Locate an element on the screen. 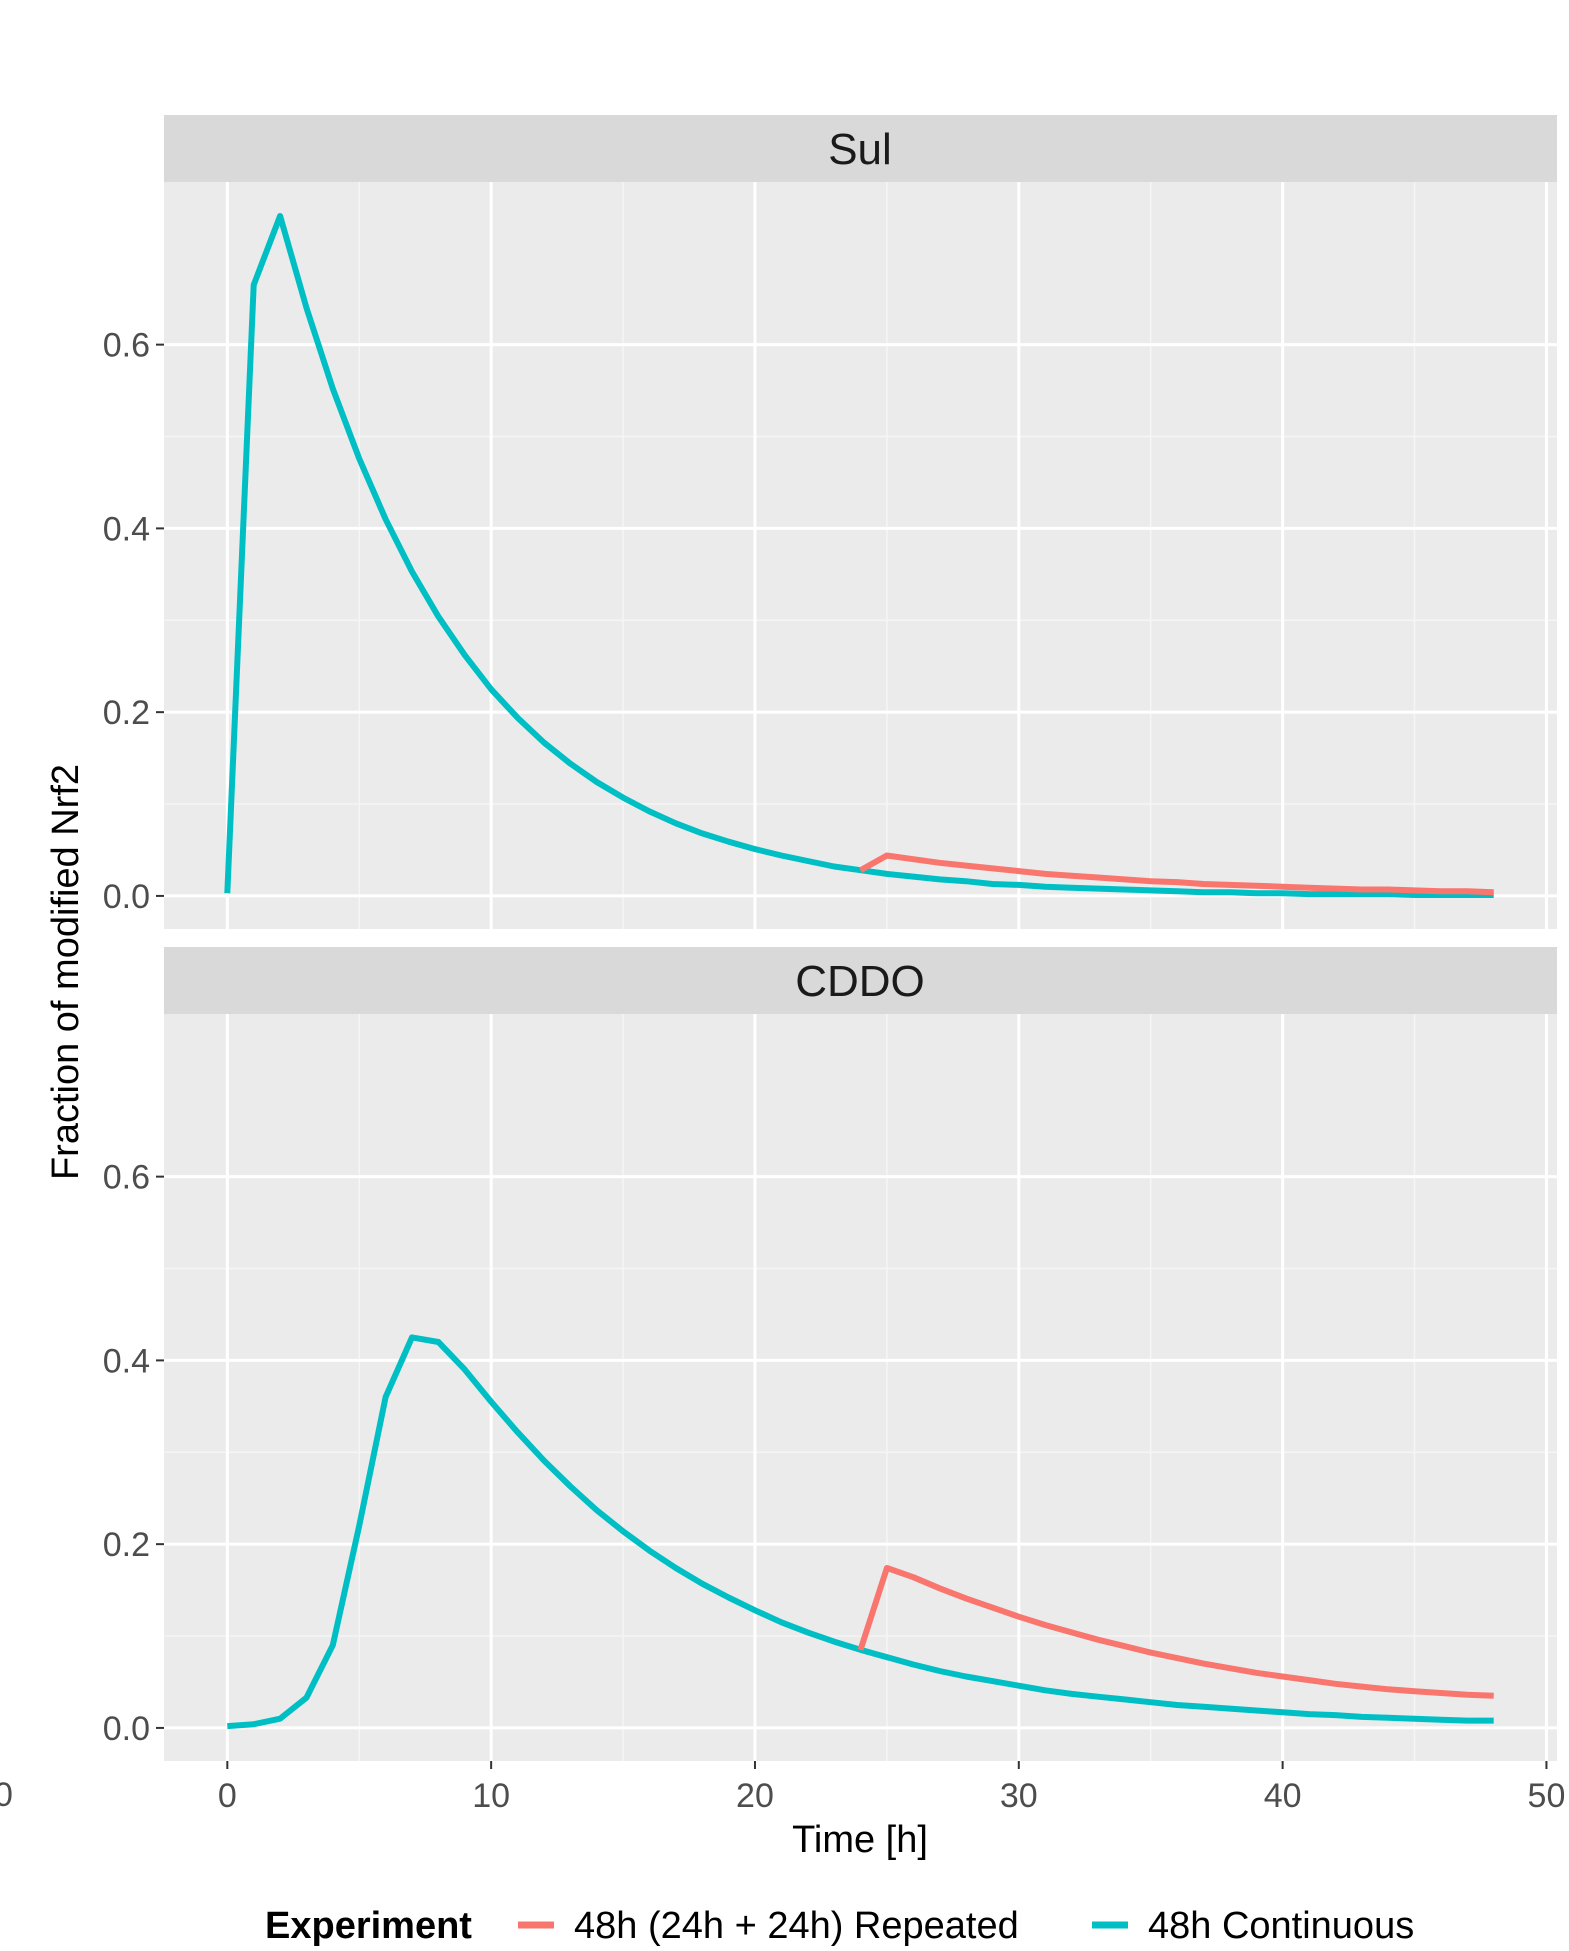 The image size is (1569, 1951). legend-label-repeated: 48h (24h + 24h) Repeated is located at coordinates (796, 1926).